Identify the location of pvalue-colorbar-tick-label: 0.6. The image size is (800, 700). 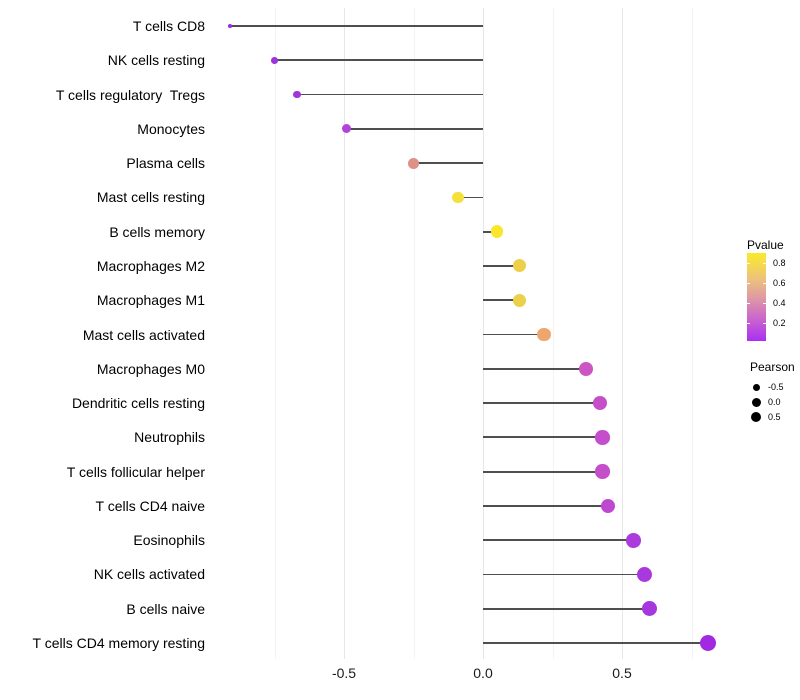
(779, 283).